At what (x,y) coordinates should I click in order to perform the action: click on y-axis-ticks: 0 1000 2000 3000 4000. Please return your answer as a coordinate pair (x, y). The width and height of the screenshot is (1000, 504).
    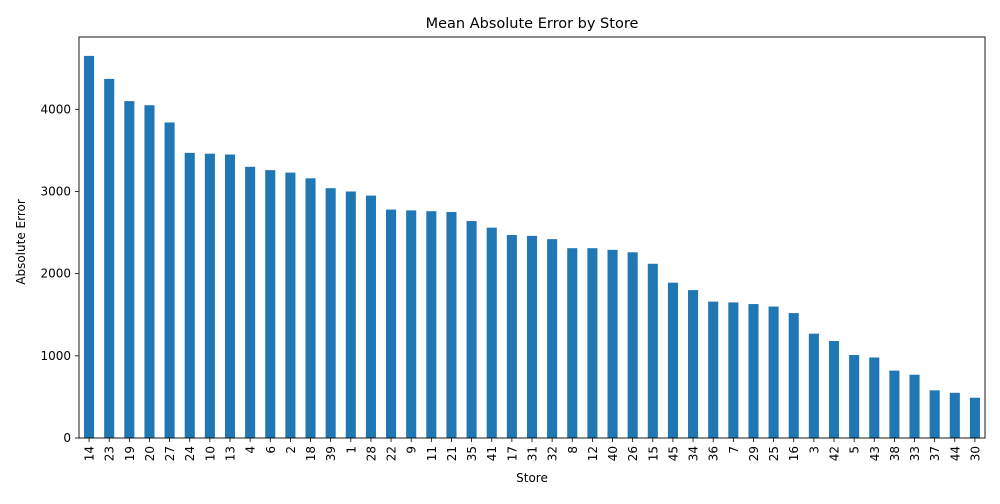
    Looking at the image, I should click on (59, 273).